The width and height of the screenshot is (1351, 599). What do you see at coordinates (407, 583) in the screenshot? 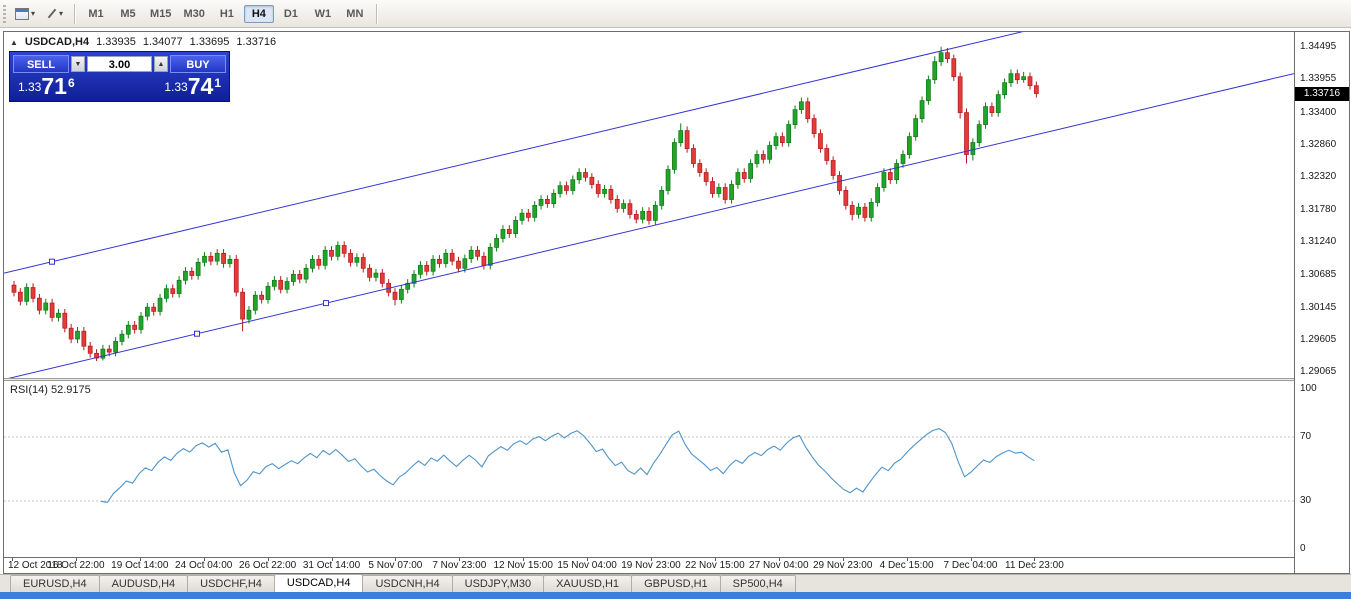
I see `chart-tab-usdcnh-h4: USDCNH,H4` at bounding box center [407, 583].